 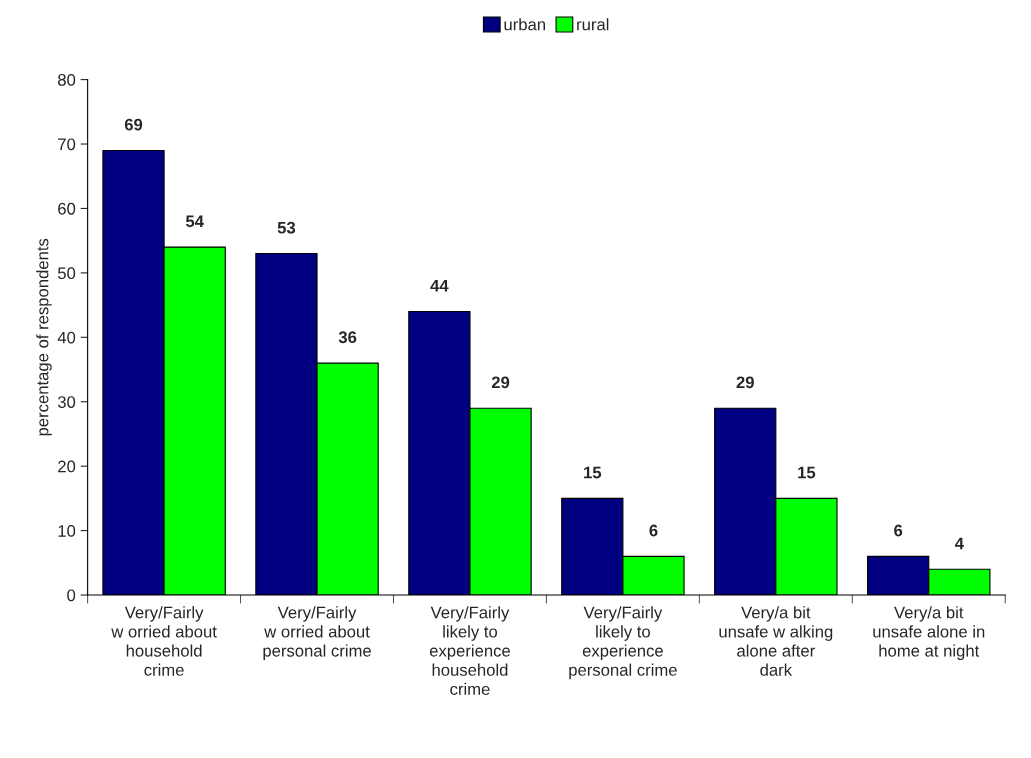 What do you see at coordinates (623, 643) in the screenshot?
I see `x-tick-label: Very/Fairly likely to experience personal crime` at bounding box center [623, 643].